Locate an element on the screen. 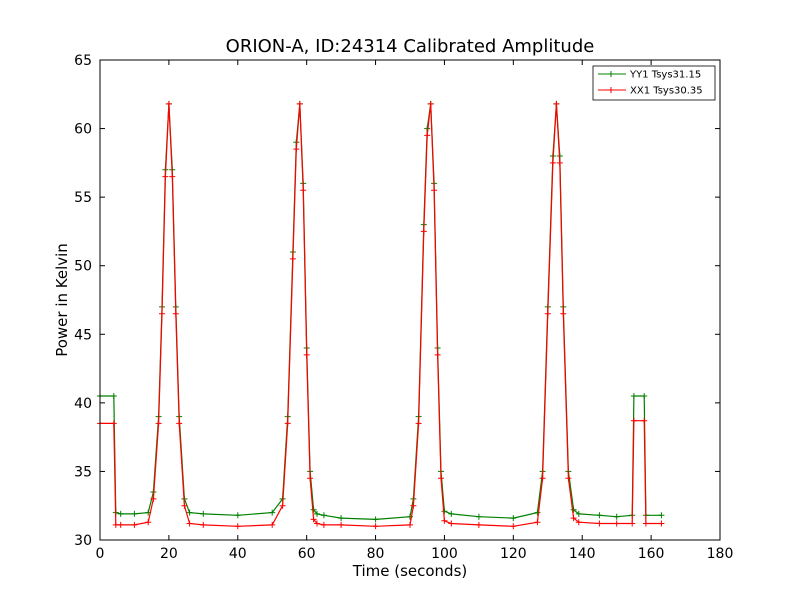 The height and width of the screenshot is (600, 800). x-tick-label: 100 is located at coordinates (444, 554).